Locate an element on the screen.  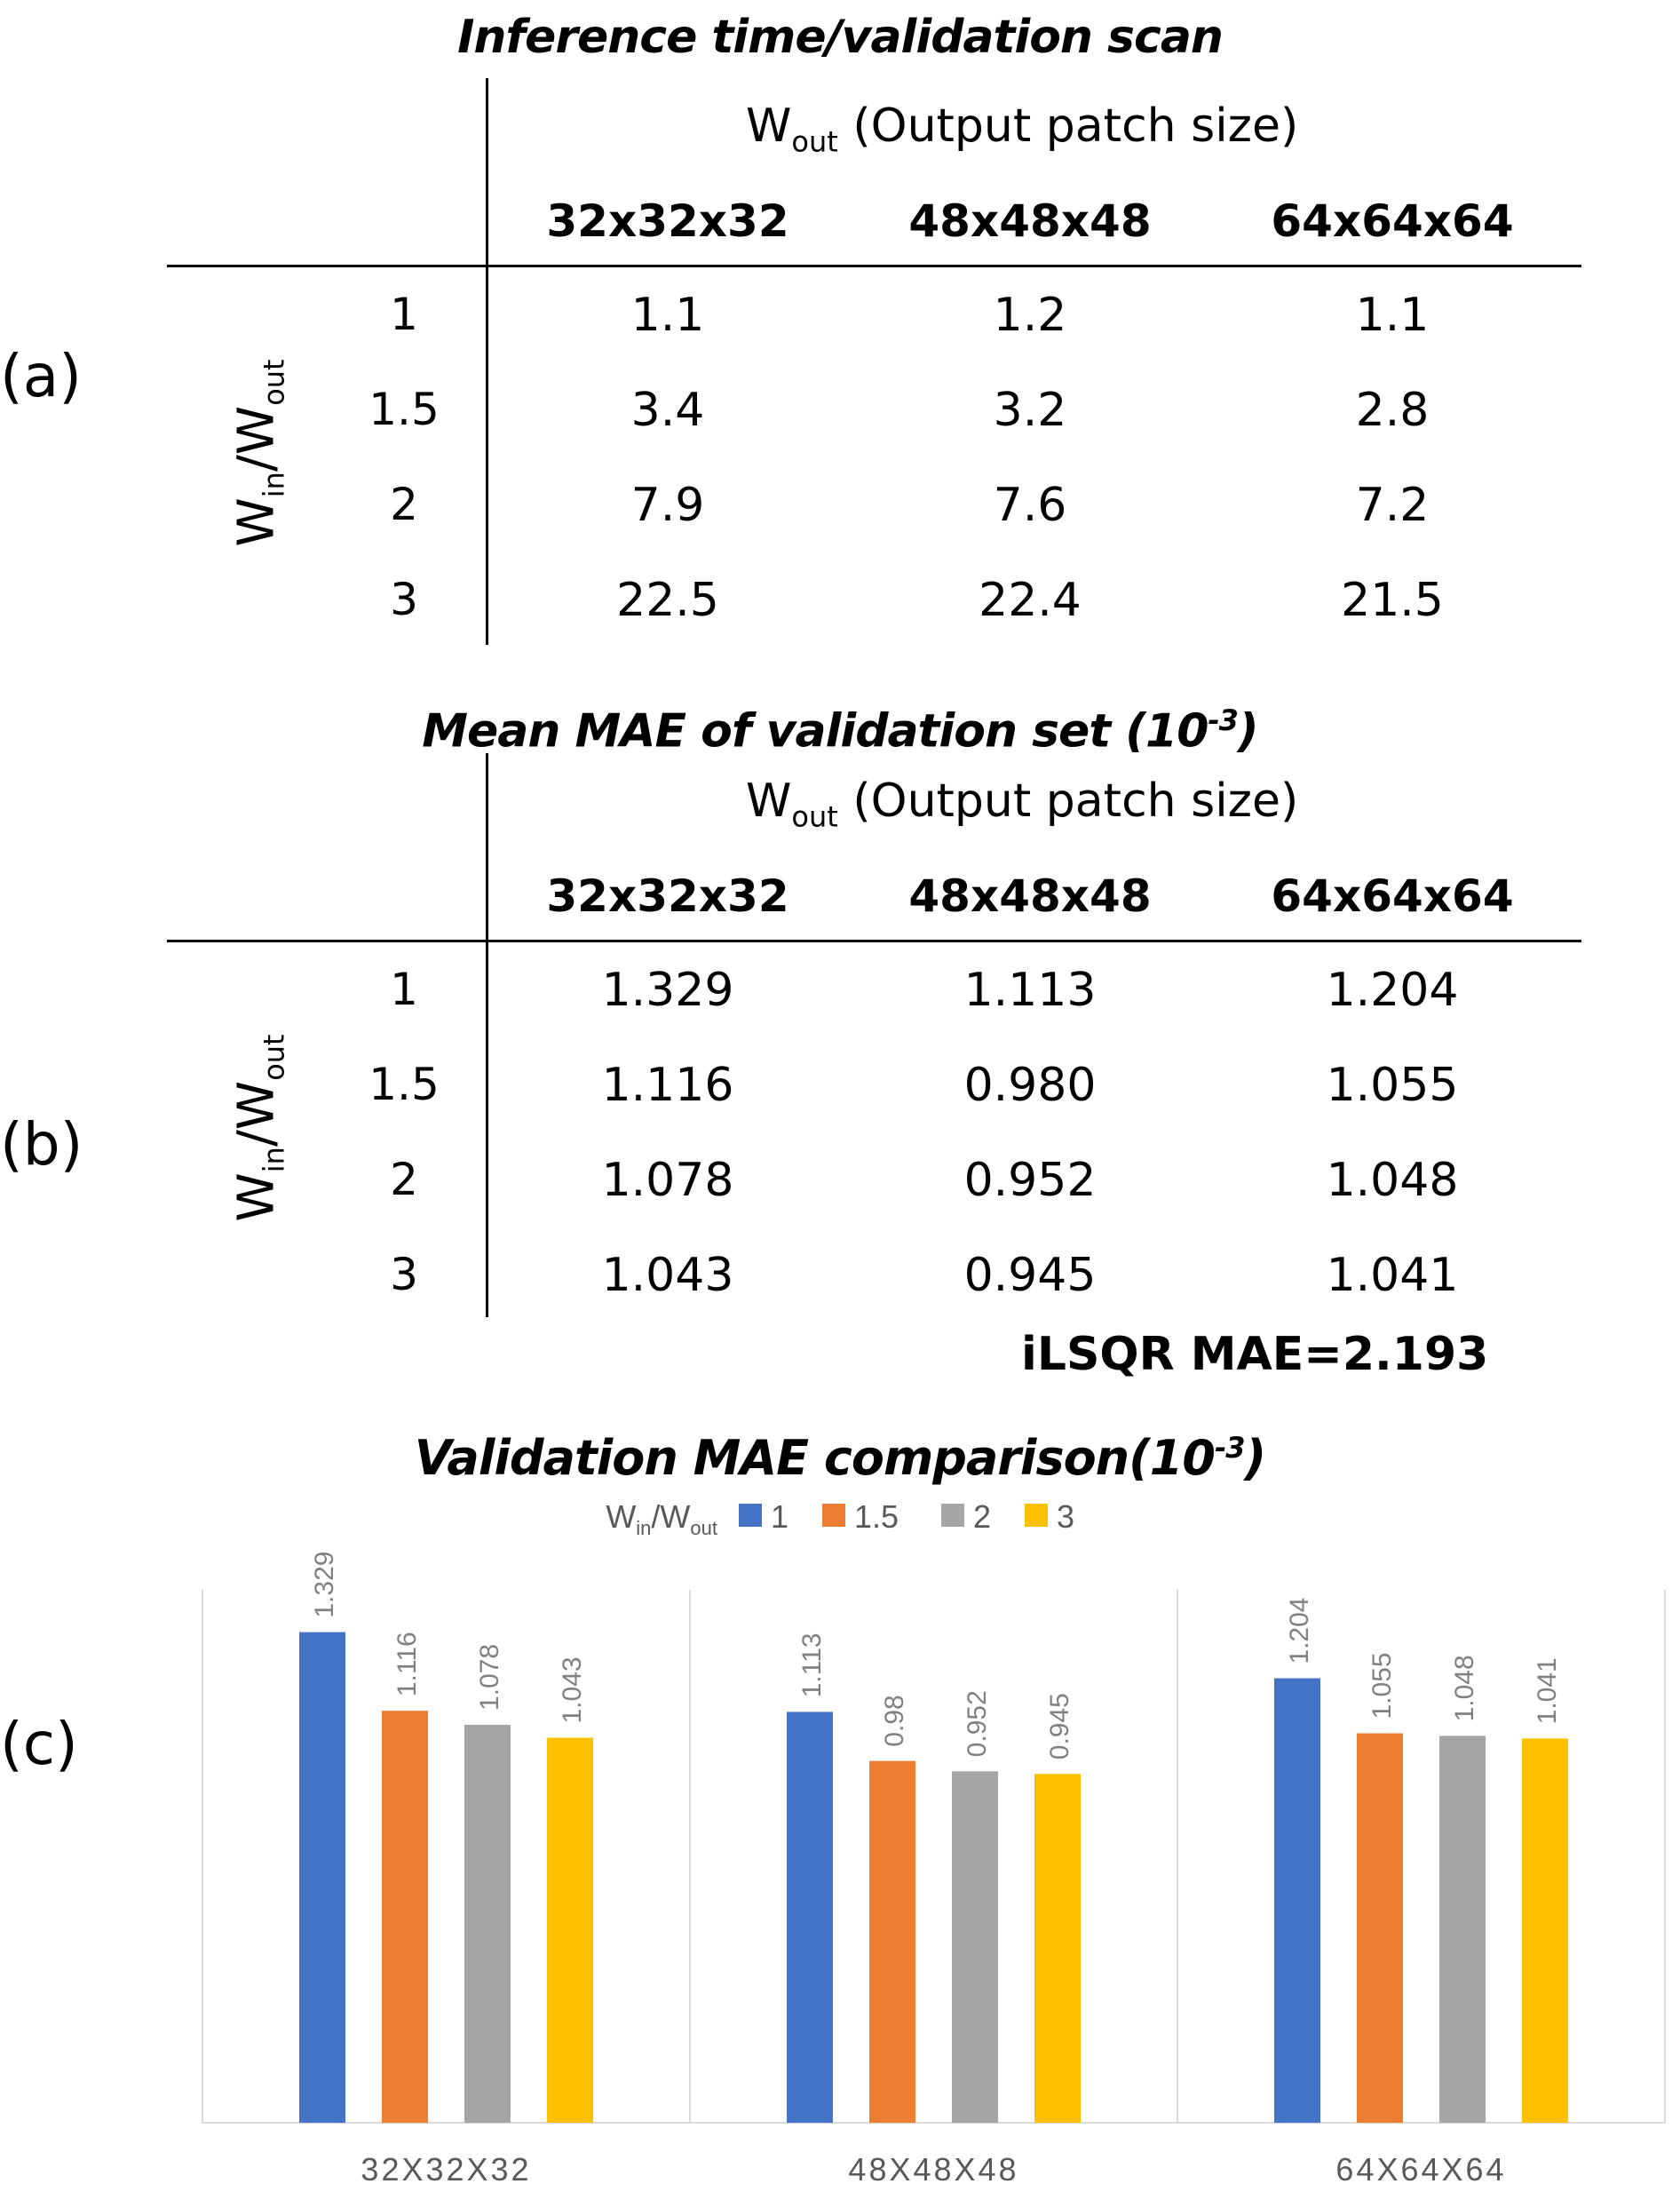
table-a-row-header: 2 is located at coordinates (404, 505).